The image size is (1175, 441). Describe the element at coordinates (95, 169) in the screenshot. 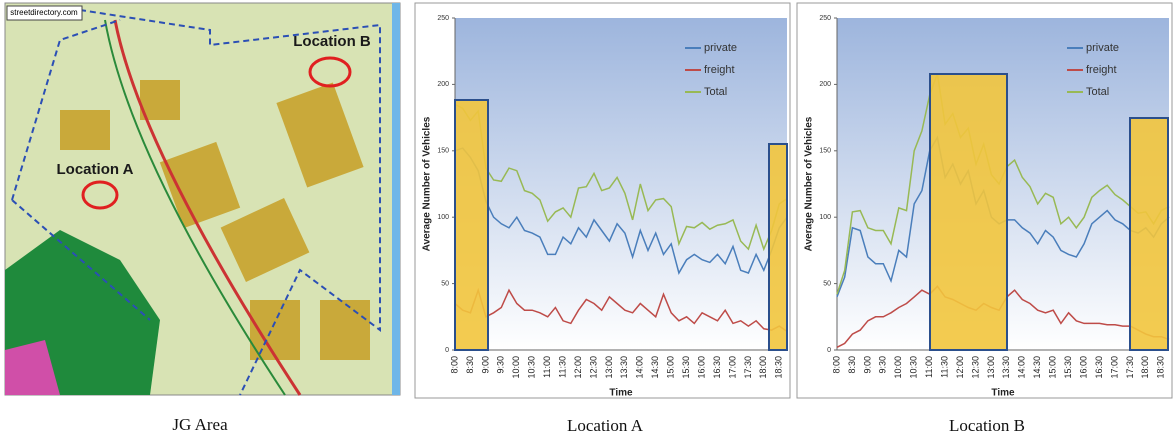

I see `map-label: Location A` at that location.